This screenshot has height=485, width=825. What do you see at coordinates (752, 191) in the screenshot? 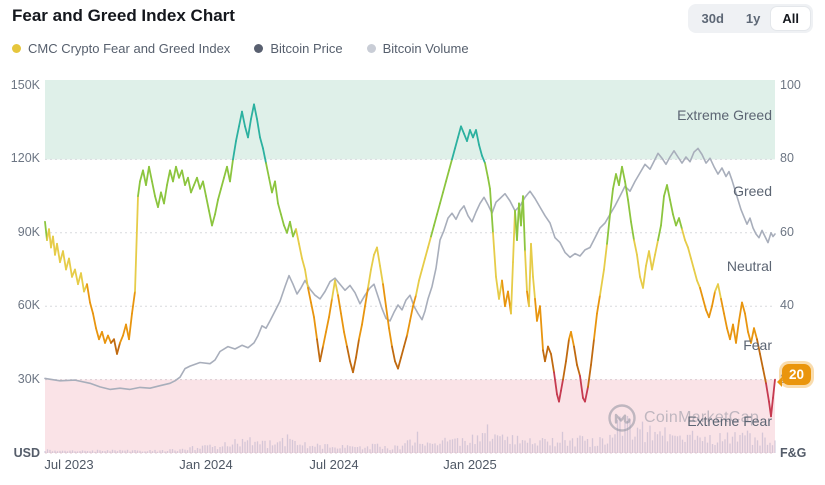
I see `zone-label-greed: Greed` at bounding box center [752, 191].